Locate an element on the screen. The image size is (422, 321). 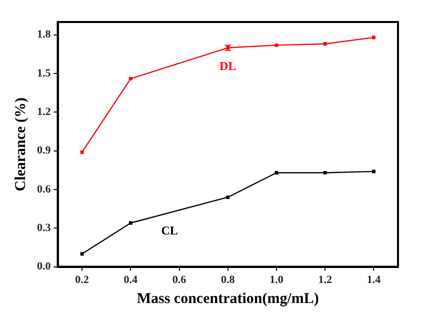
x-tick-label: 0.8 is located at coordinates (228, 280).